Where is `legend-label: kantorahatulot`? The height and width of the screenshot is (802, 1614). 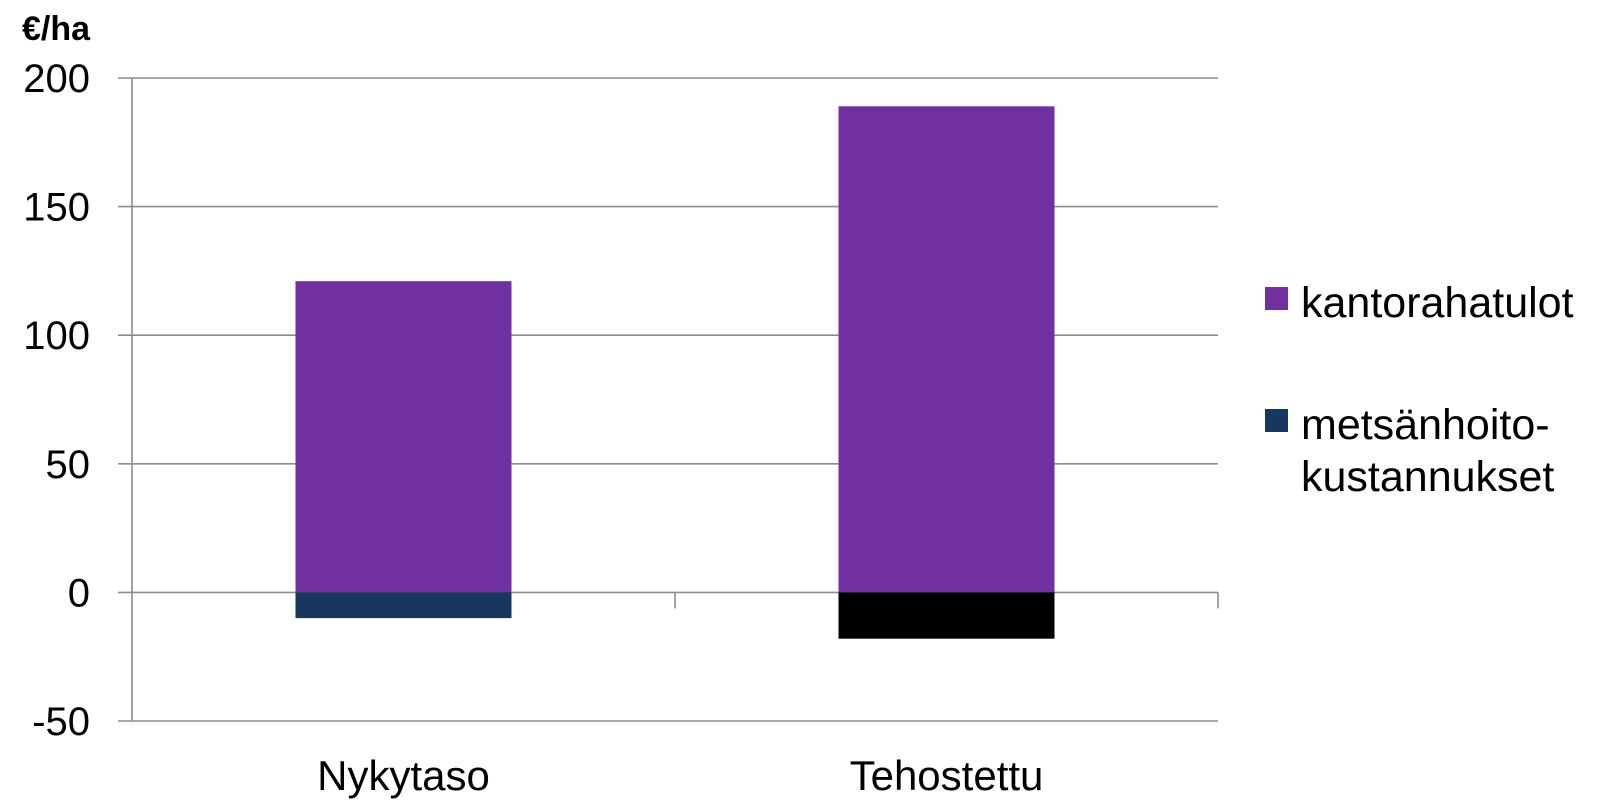
legend-label: kantorahatulot is located at coordinates (1437, 303).